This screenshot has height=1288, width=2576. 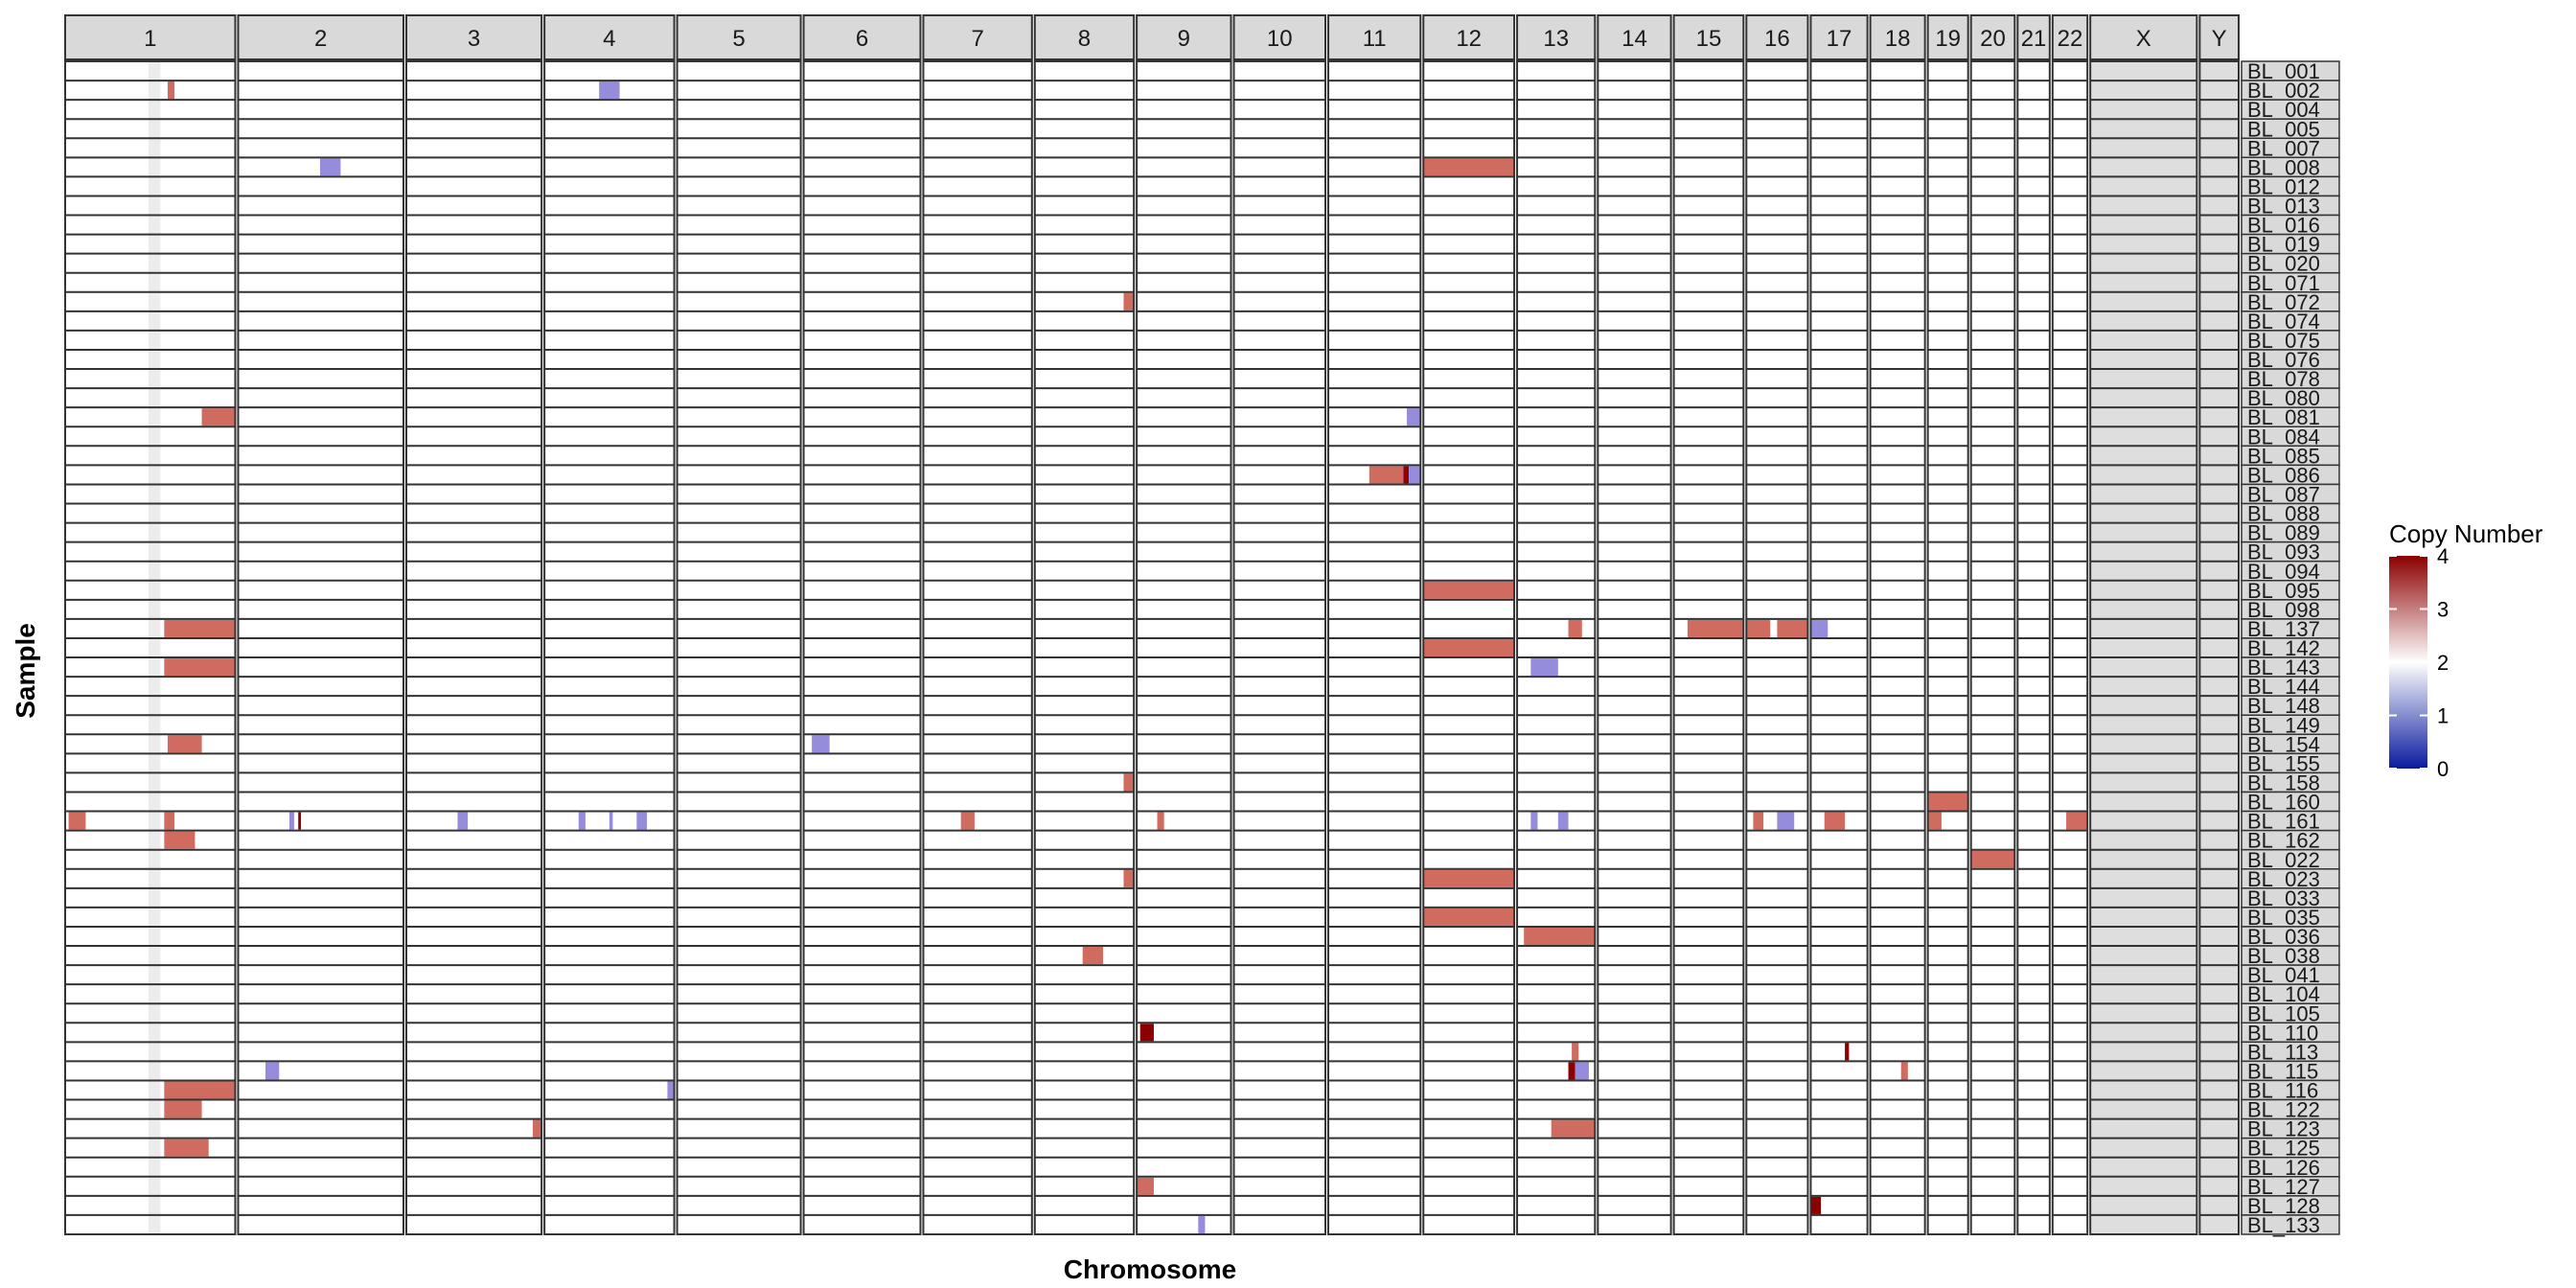 I want to click on sample-label: BL_160, so click(x=2283, y=803).